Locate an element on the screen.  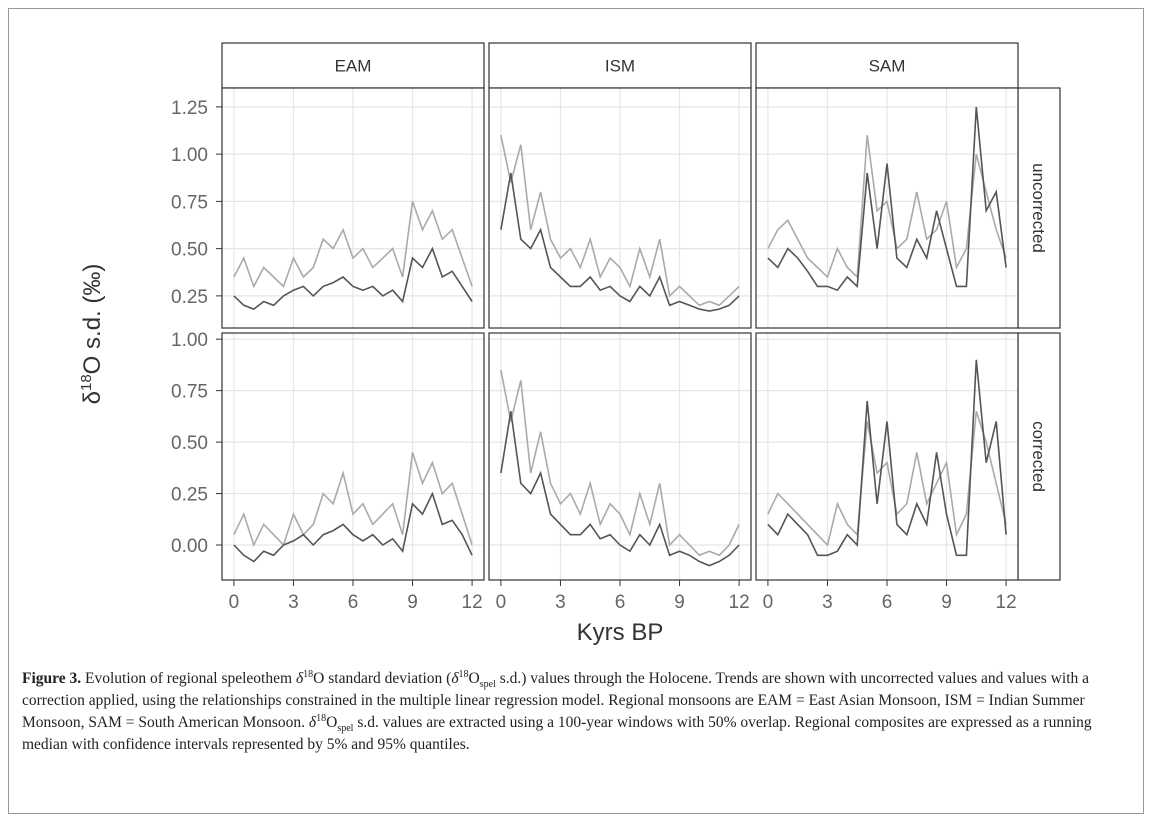
facet-column-label: EAM is located at coordinates (353, 66).